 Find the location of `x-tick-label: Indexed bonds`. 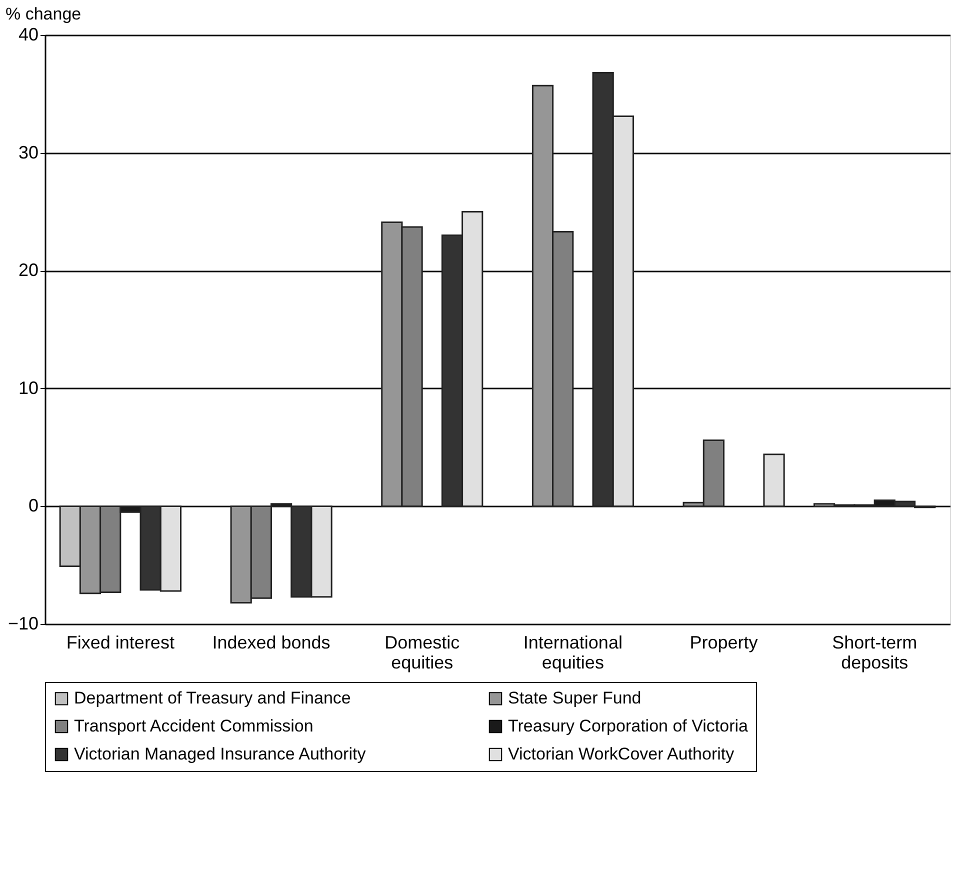

x-tick-label: Indexed bonds is located at coordinates (271, 642).